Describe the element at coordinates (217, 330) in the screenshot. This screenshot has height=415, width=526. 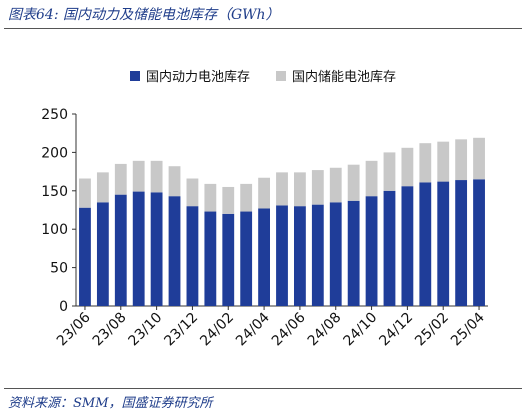
I see `x-tick-label: 24/02` at that location.